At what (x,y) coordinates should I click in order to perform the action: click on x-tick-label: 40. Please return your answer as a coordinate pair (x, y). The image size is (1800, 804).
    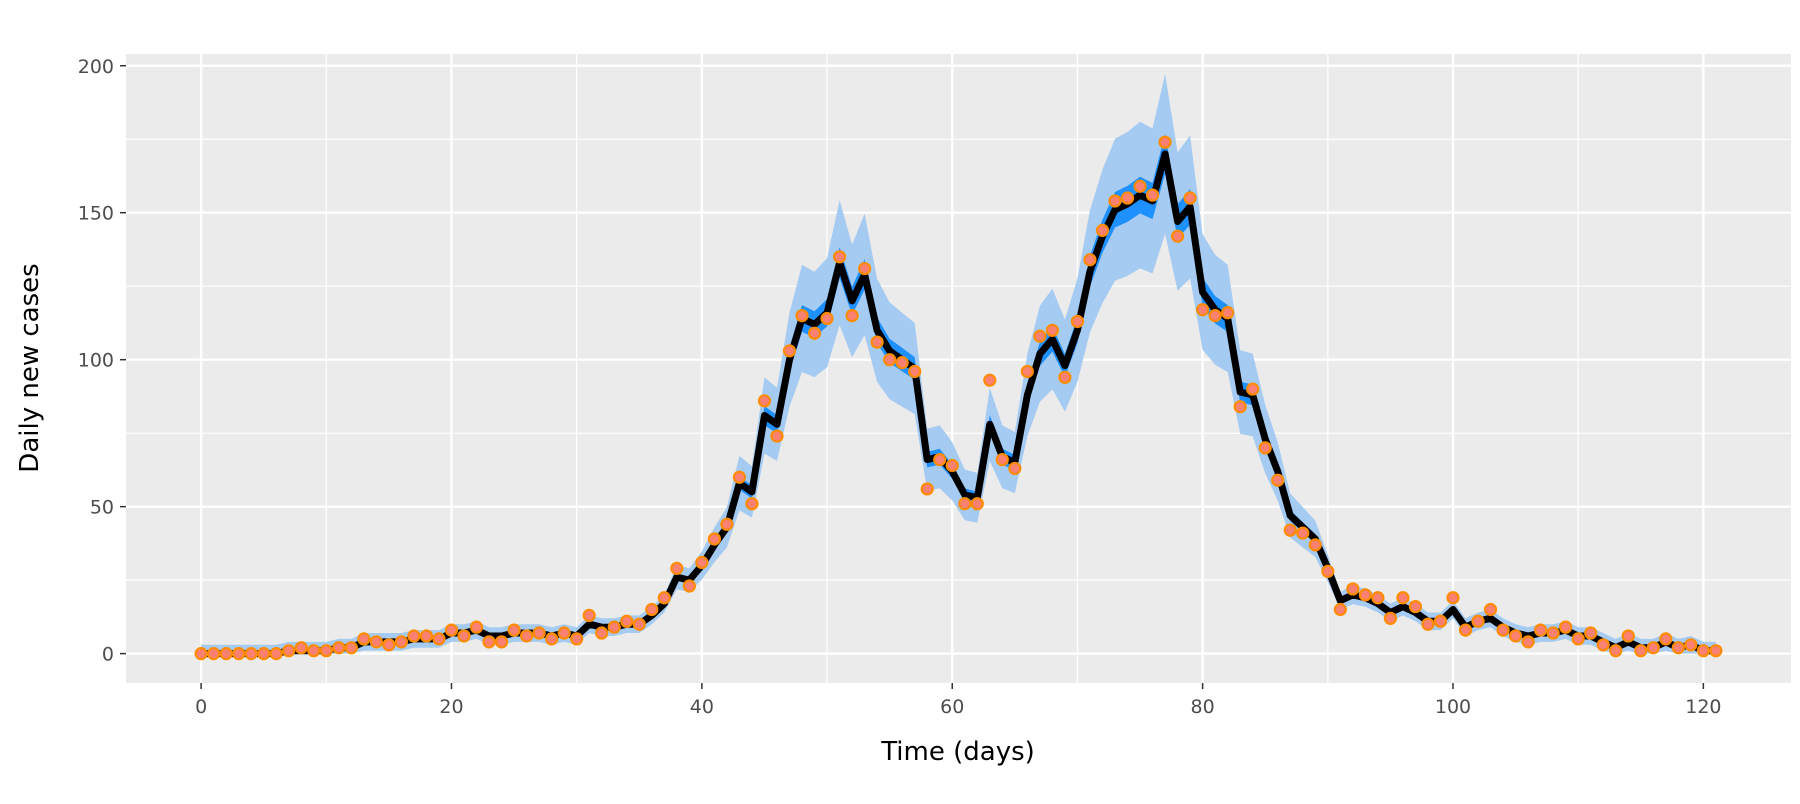
    Looking at the image, I should click on (702, 707).